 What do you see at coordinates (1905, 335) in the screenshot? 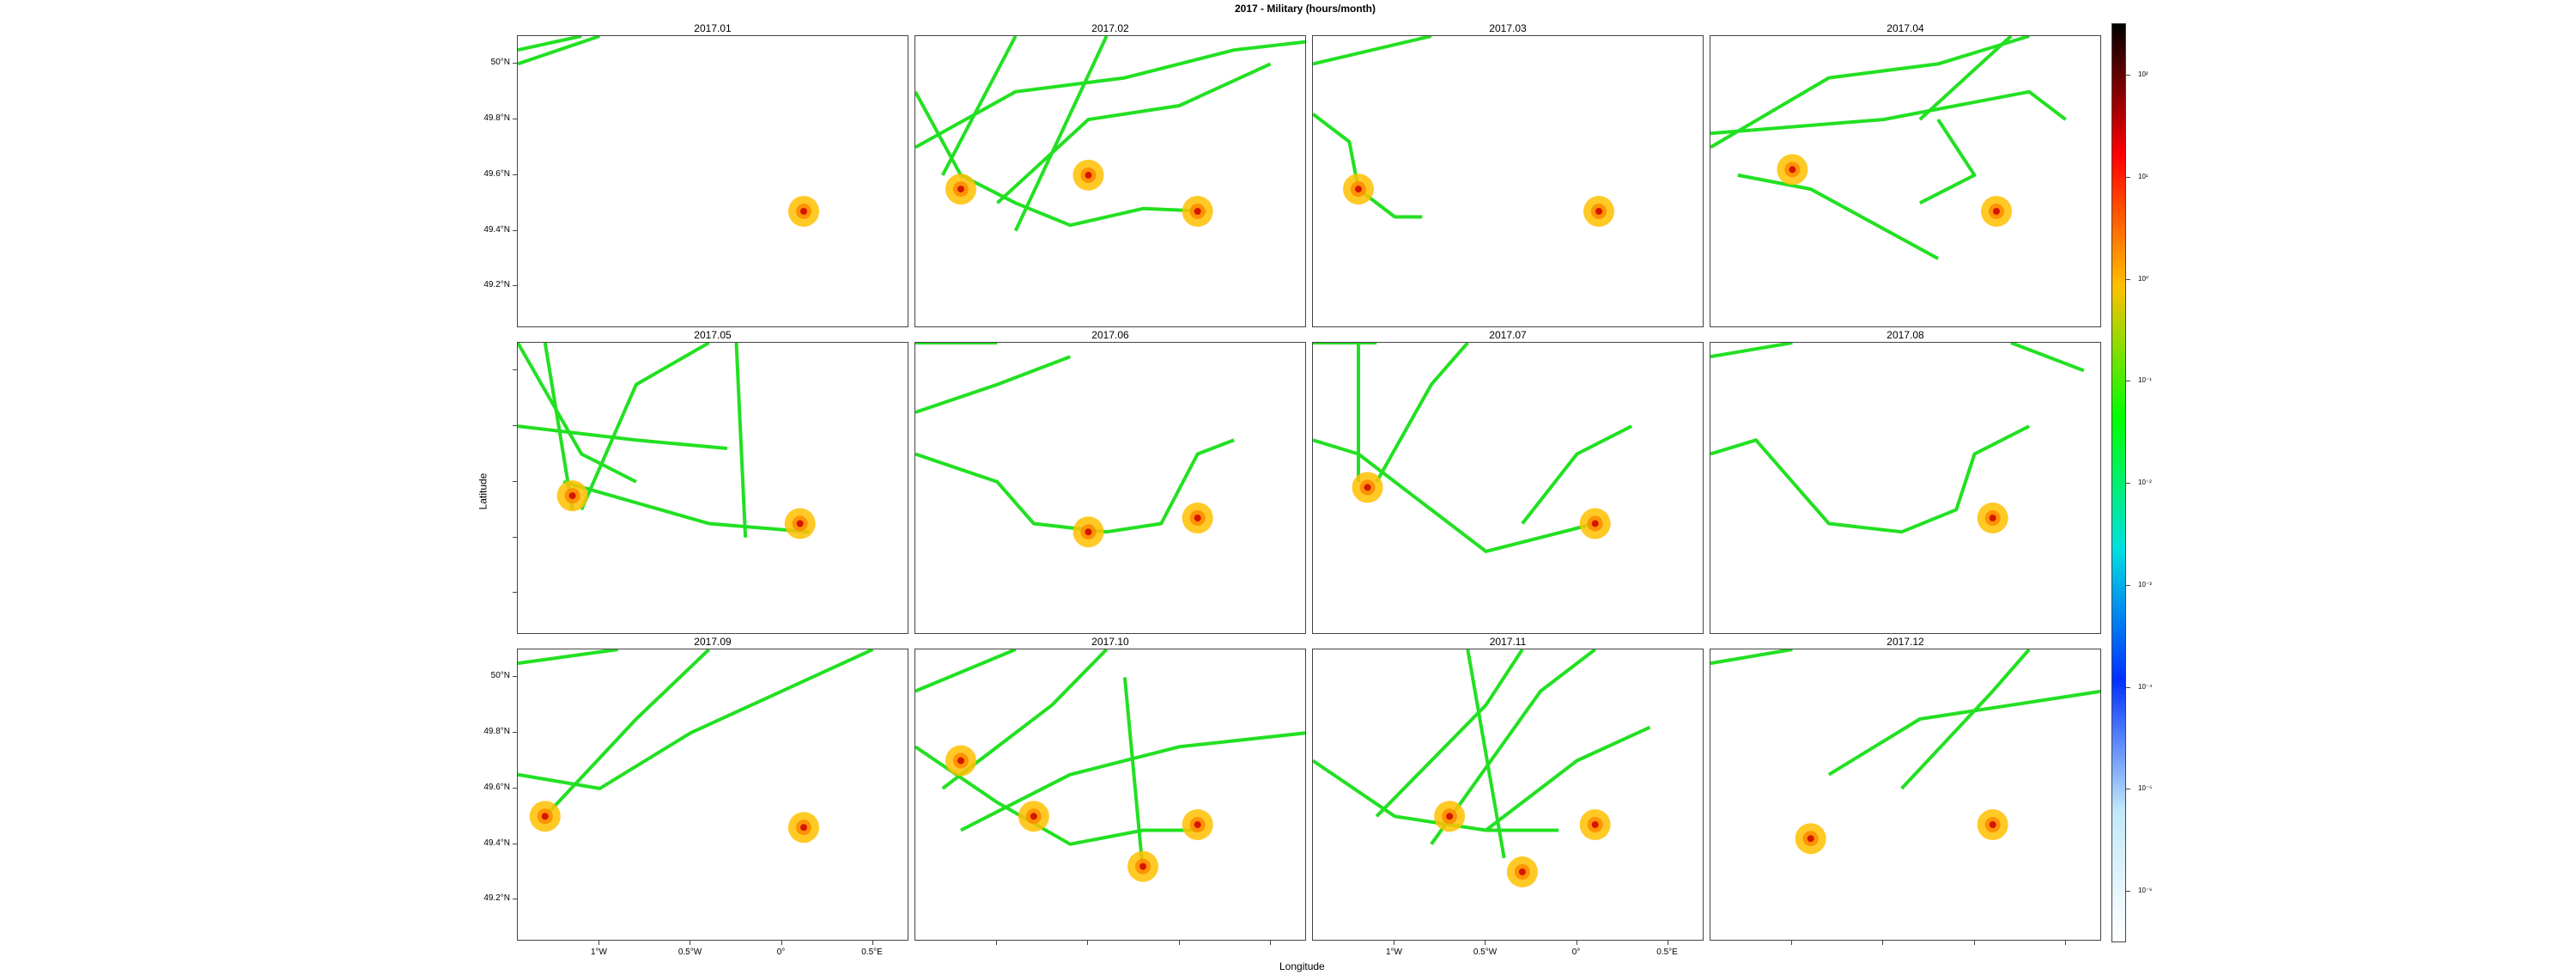
I see `panel-title: 2017.08` at bounding box center [1905, 335].